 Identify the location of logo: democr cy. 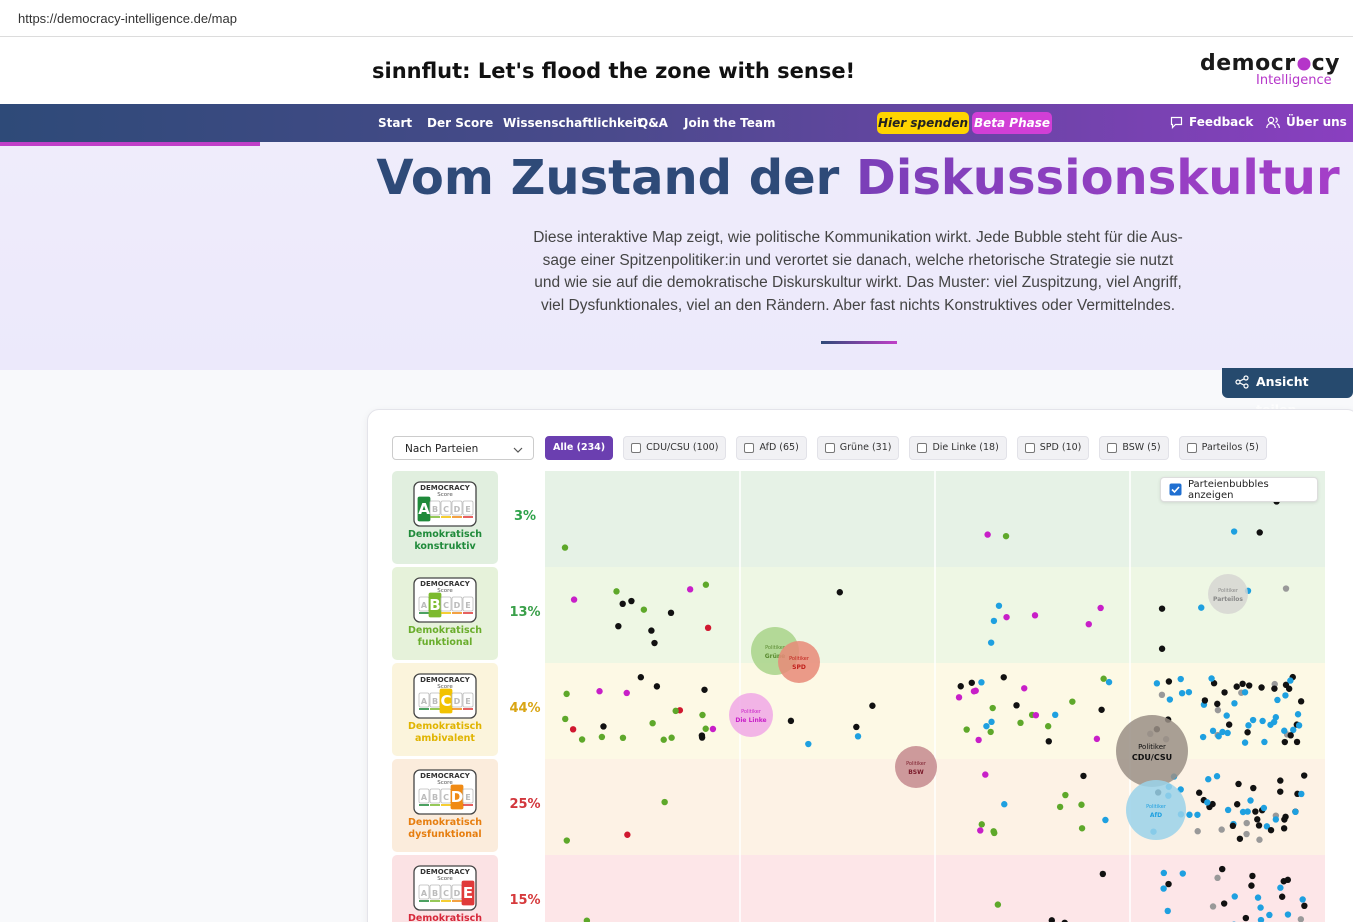
(1270, 63).